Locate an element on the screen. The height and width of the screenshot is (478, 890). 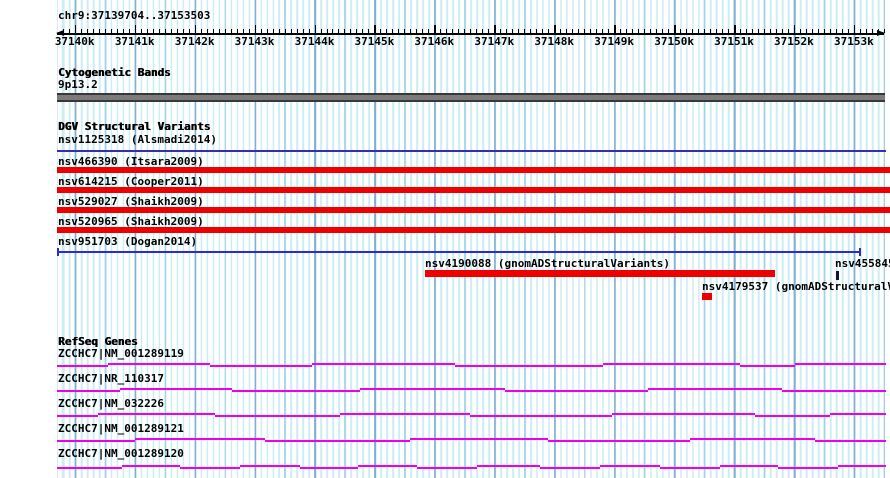
variant-feature-range-line is located at coordinates (459, 252).